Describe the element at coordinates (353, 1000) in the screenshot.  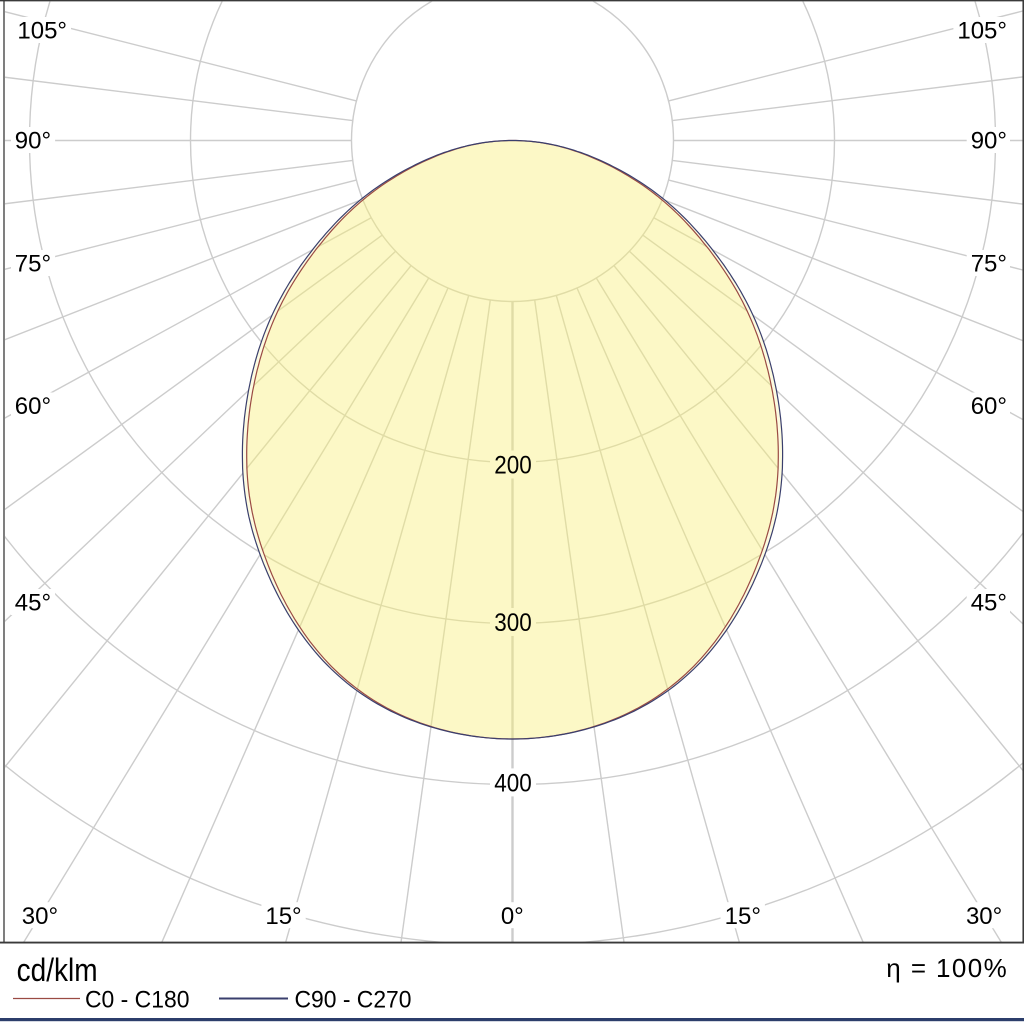
I see `svg-text: C90 - C270` at that location.